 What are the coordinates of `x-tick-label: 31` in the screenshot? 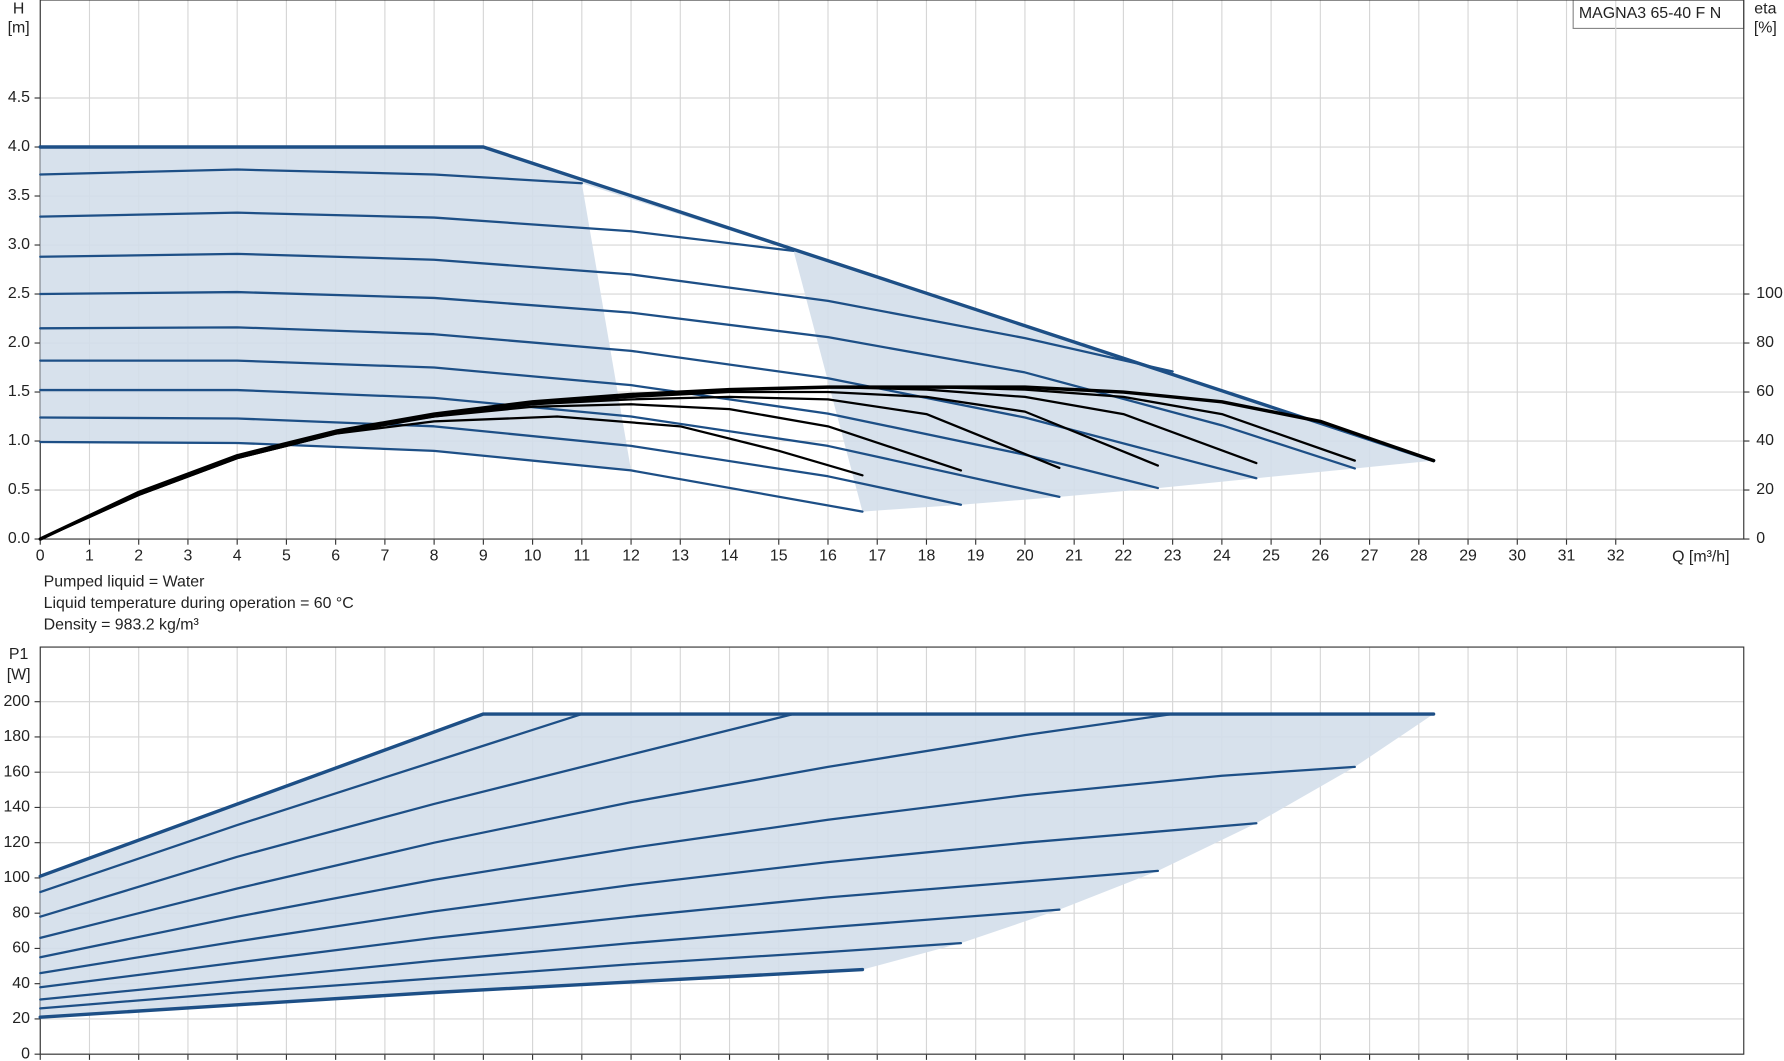 It's located at (1567, 555).